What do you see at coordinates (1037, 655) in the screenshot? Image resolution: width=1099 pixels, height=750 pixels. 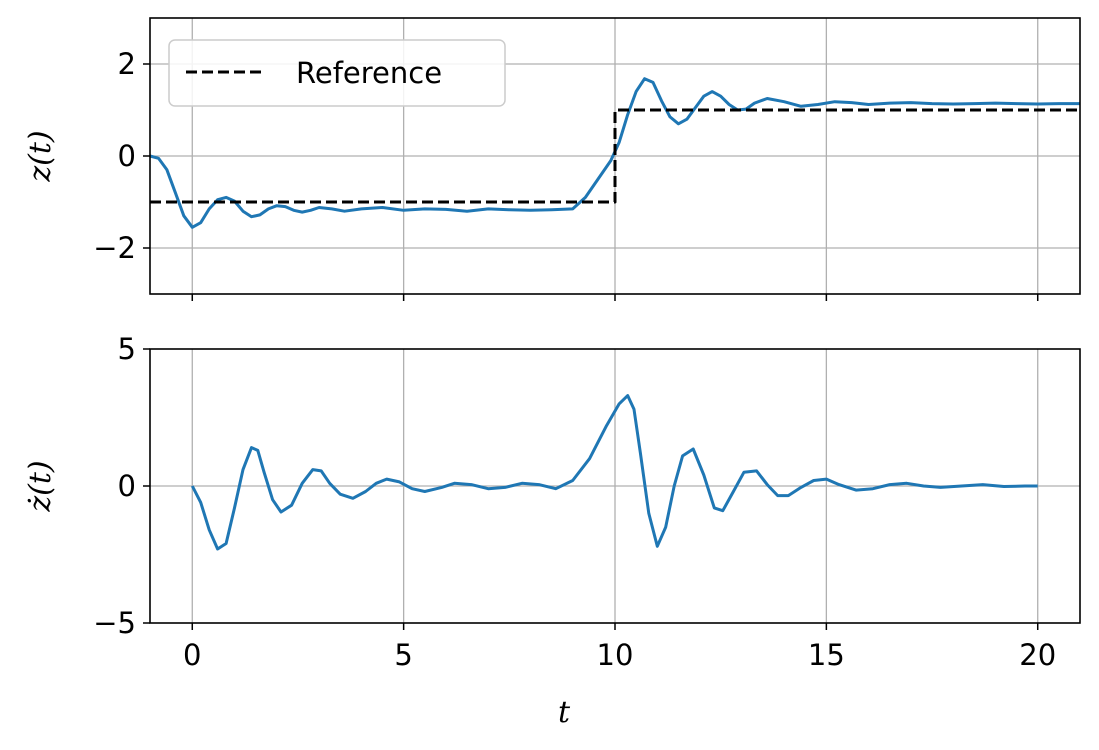 I see `x-tick-label: 20` at bounding box center [1037, 655].